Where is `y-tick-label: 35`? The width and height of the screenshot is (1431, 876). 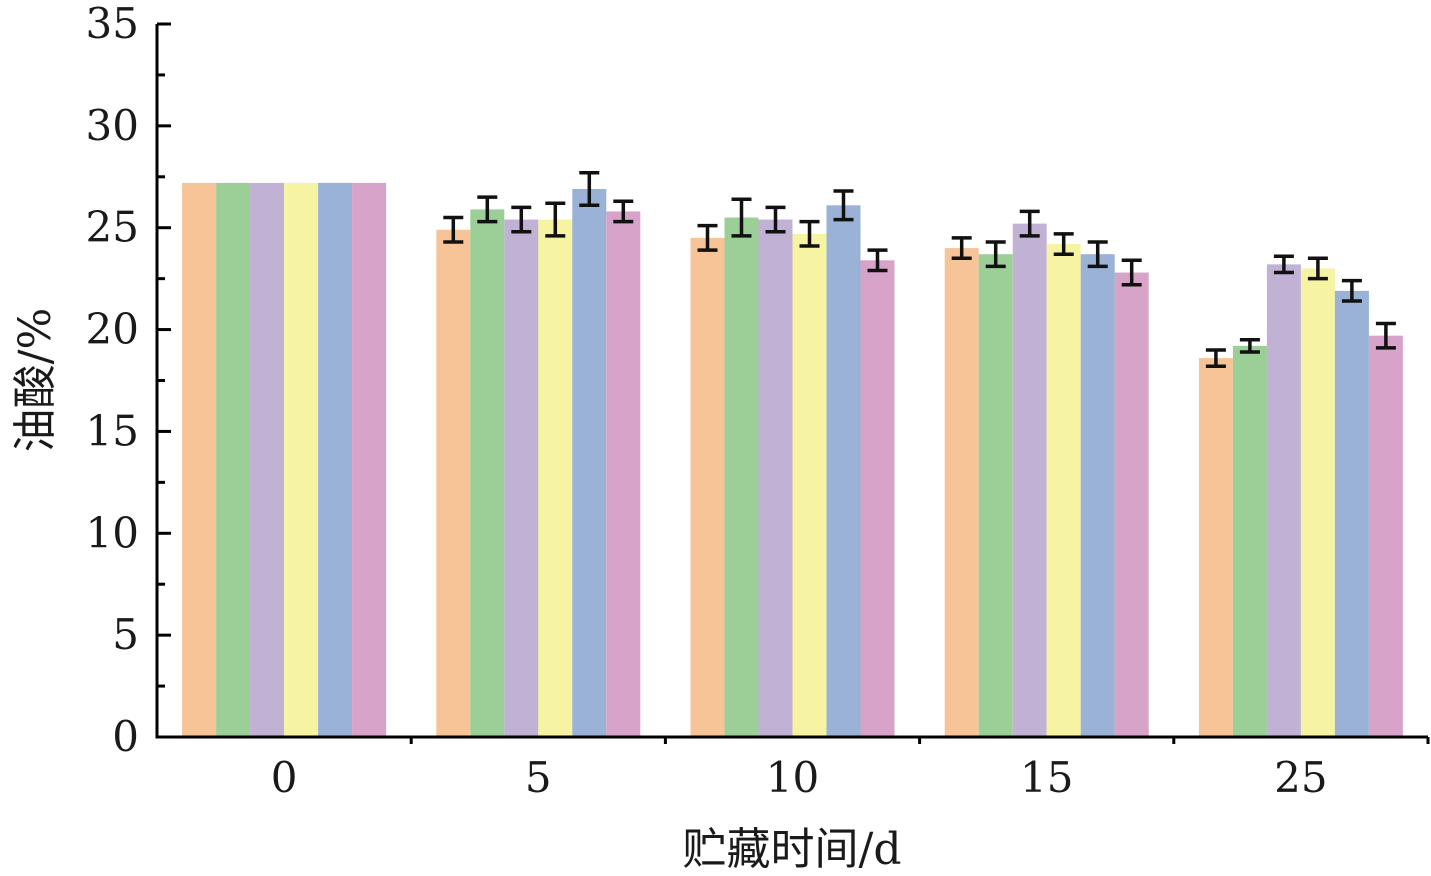
y-tick-label: 35 is located at coordinates (112, 24).